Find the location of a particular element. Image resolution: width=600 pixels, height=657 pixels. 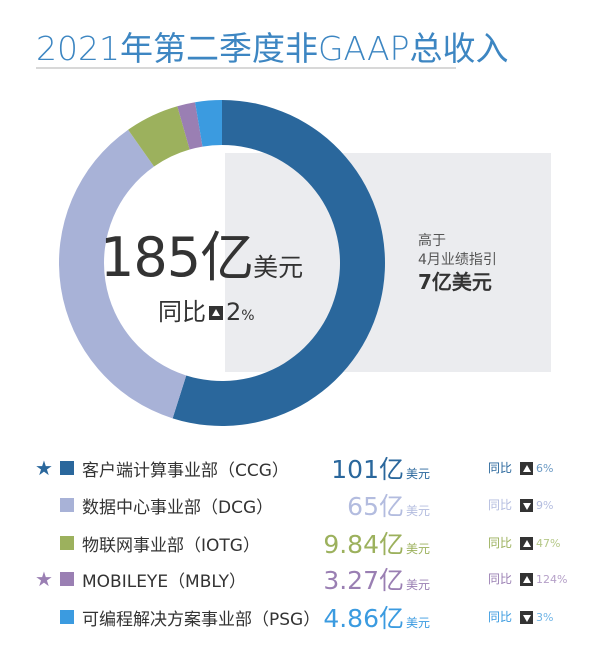

segment-yoy: 同比 124% is located at coordinates (527, 578).